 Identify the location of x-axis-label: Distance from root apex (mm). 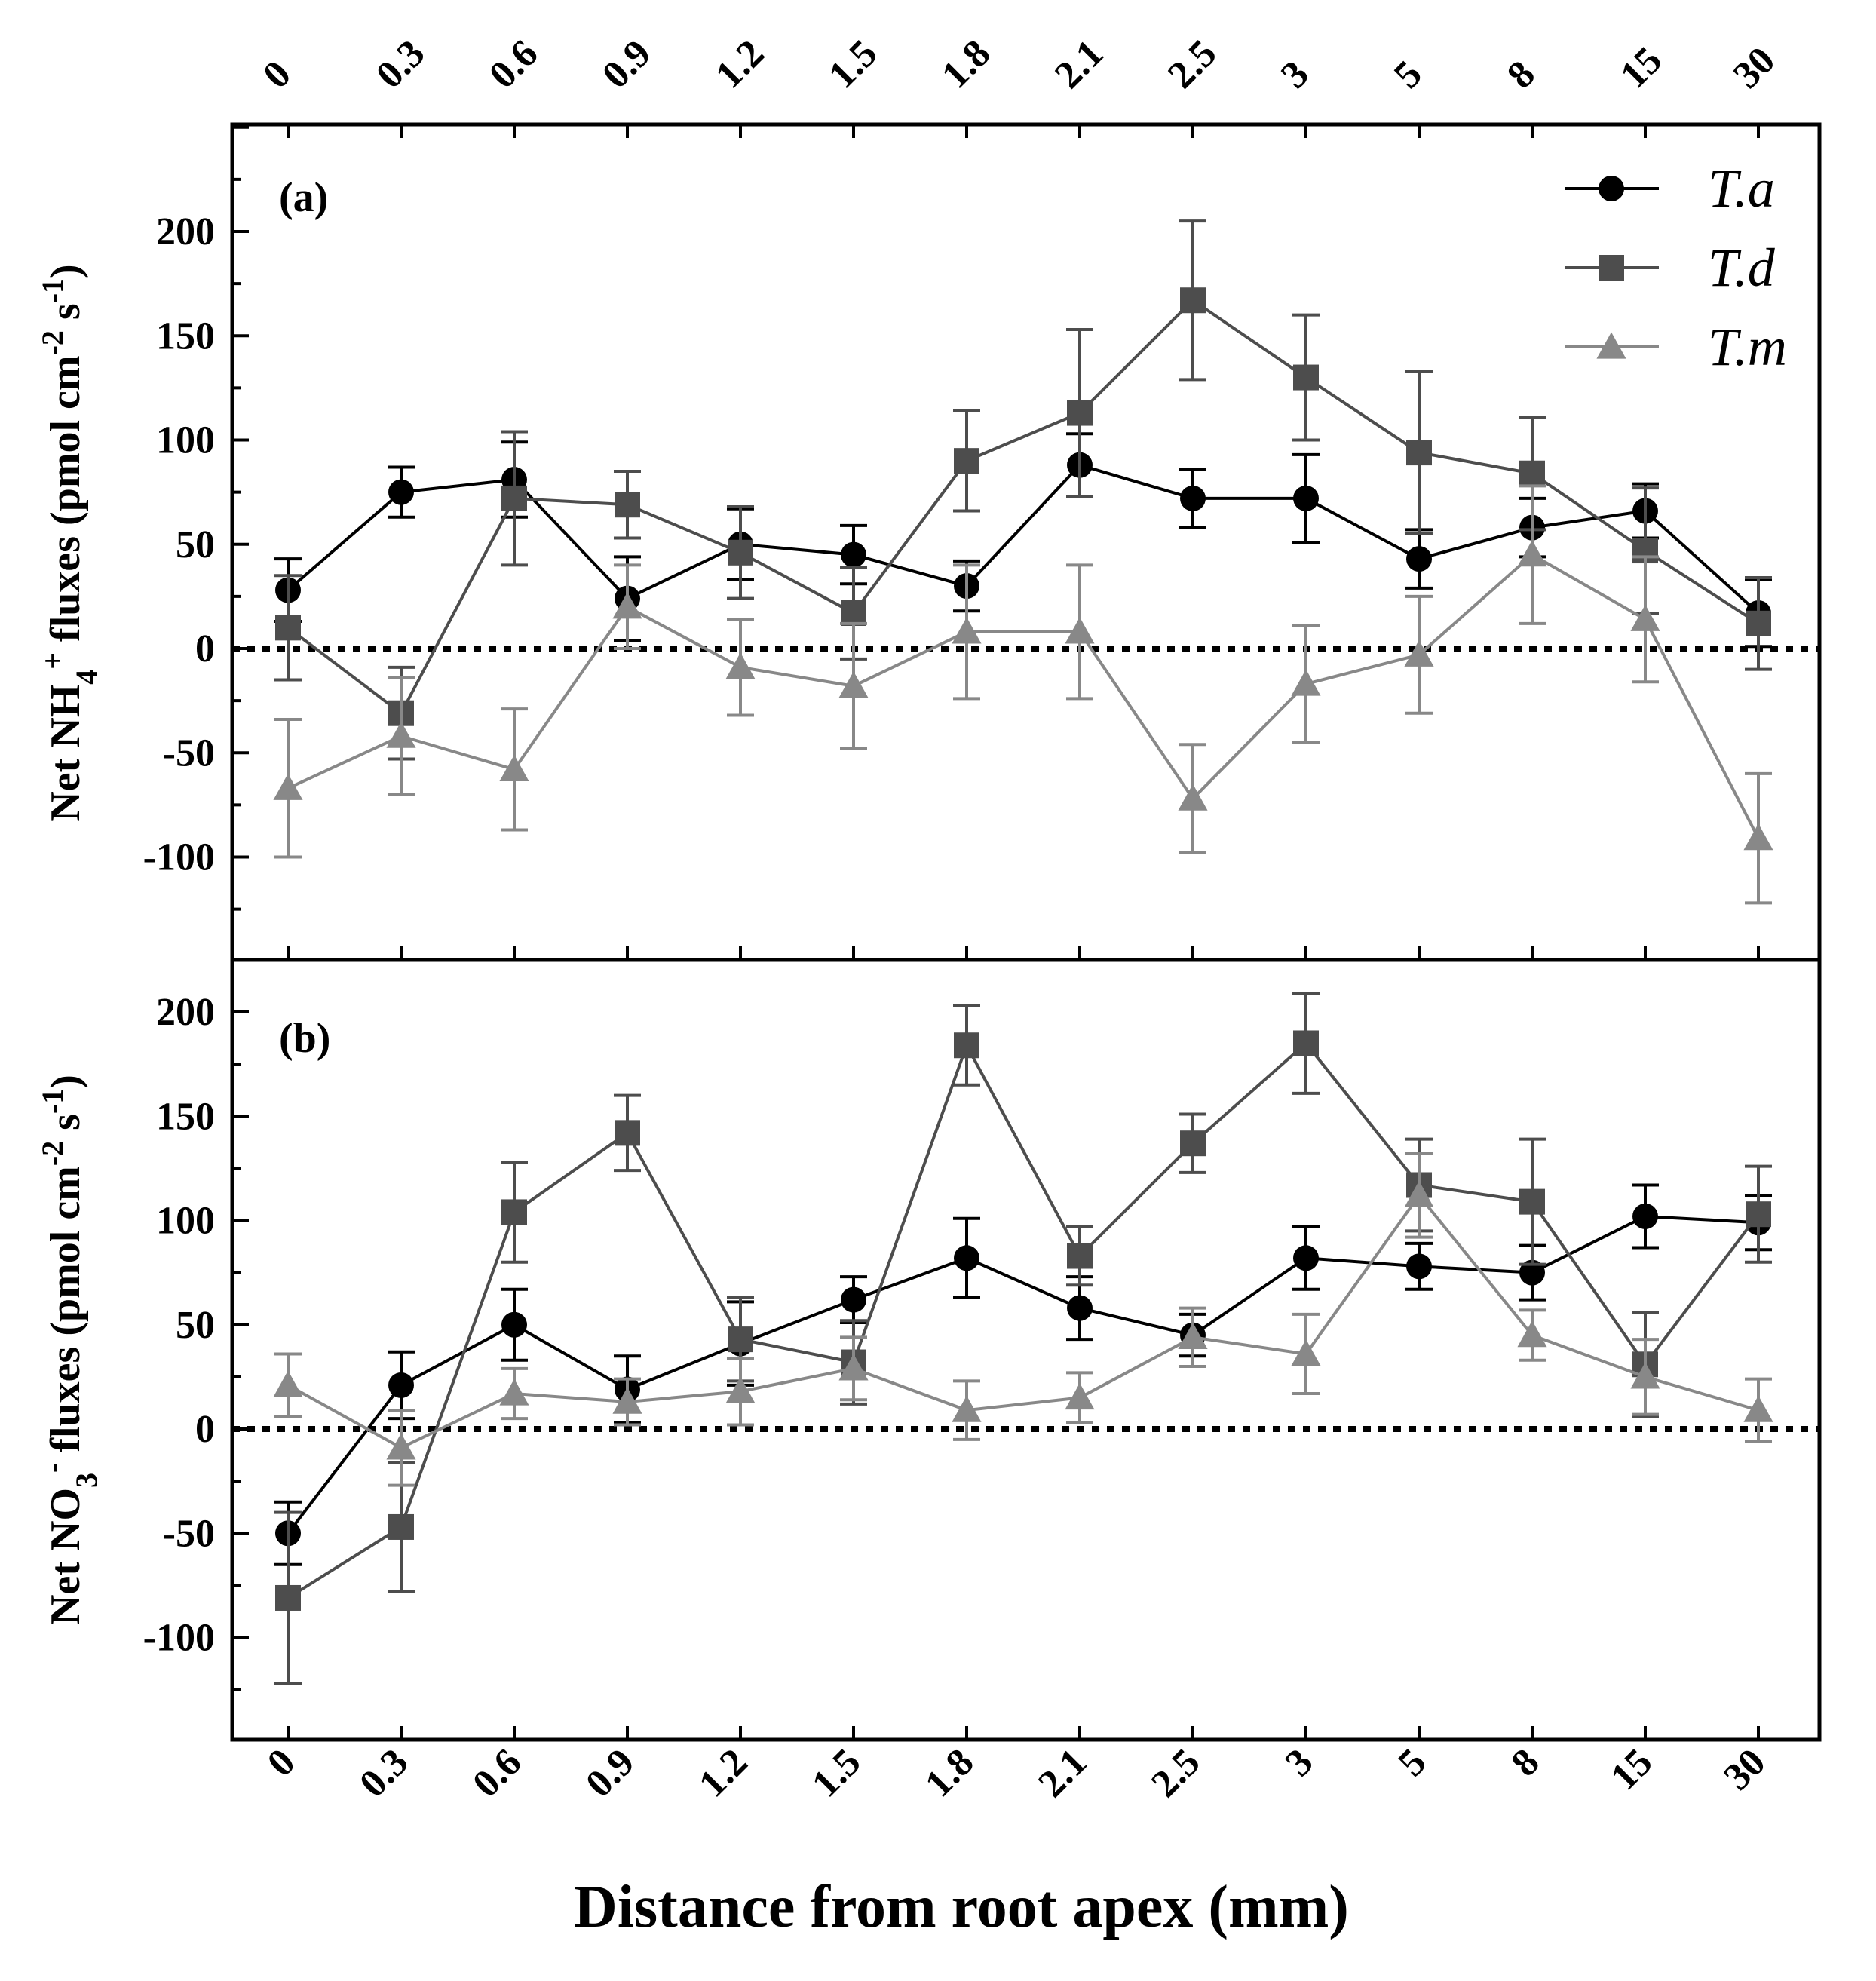
(961, 1907).